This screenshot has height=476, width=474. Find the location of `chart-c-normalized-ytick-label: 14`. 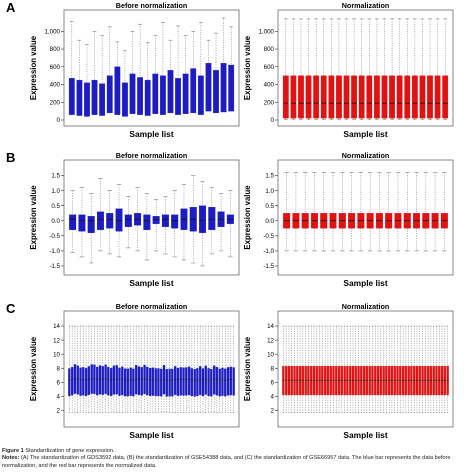

chart-c-normalized-ytick-label: 14 is located at coordinates (270, 326).